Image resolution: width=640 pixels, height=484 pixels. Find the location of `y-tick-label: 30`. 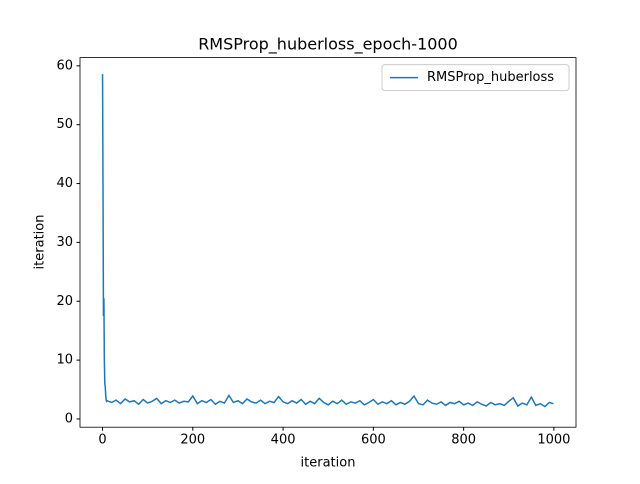

y-tick-label: 30 is located at coordinates (64, 242).